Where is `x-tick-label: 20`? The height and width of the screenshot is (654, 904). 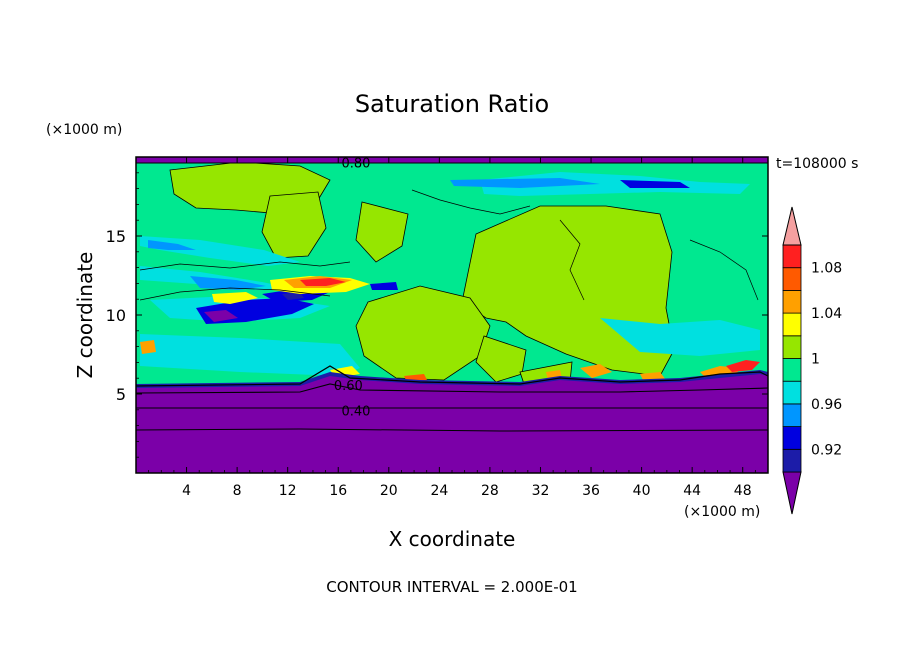
x-tick-label: 20 is located at coordinates (389, 491).